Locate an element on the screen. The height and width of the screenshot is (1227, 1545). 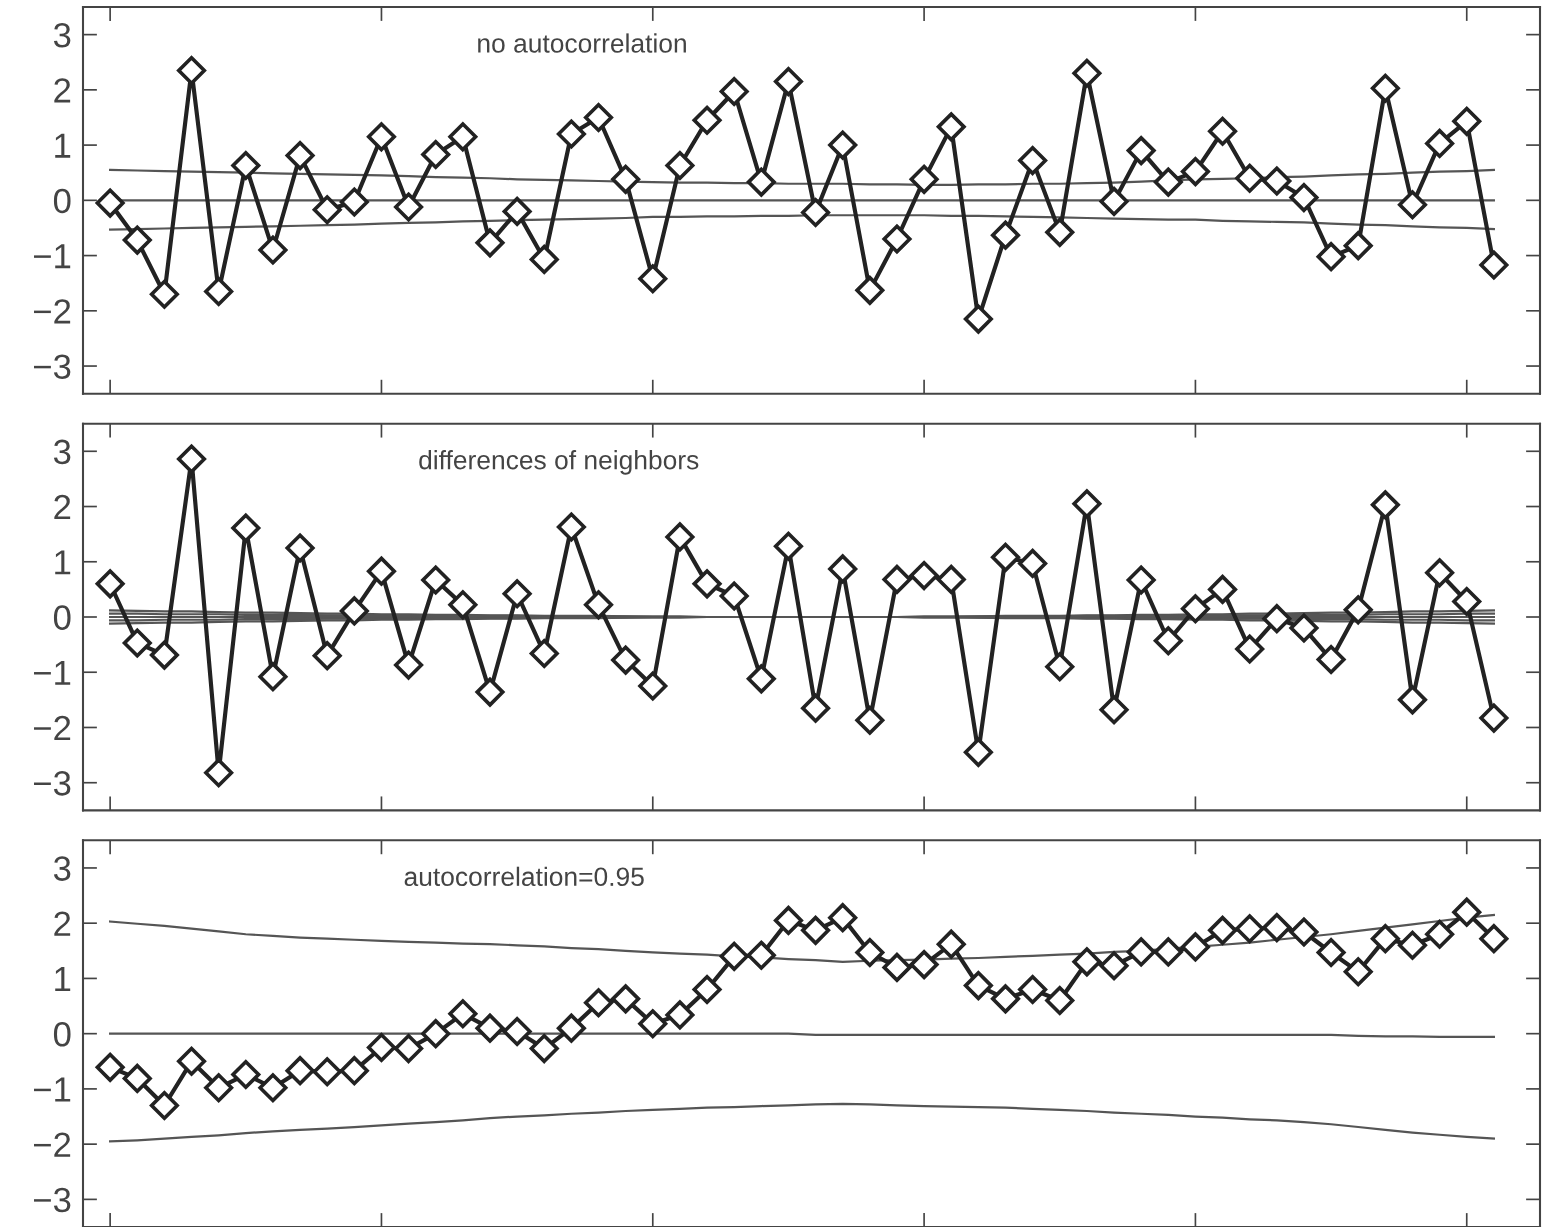
annotation: differences of neighbors is located at coordinates (559, 462).